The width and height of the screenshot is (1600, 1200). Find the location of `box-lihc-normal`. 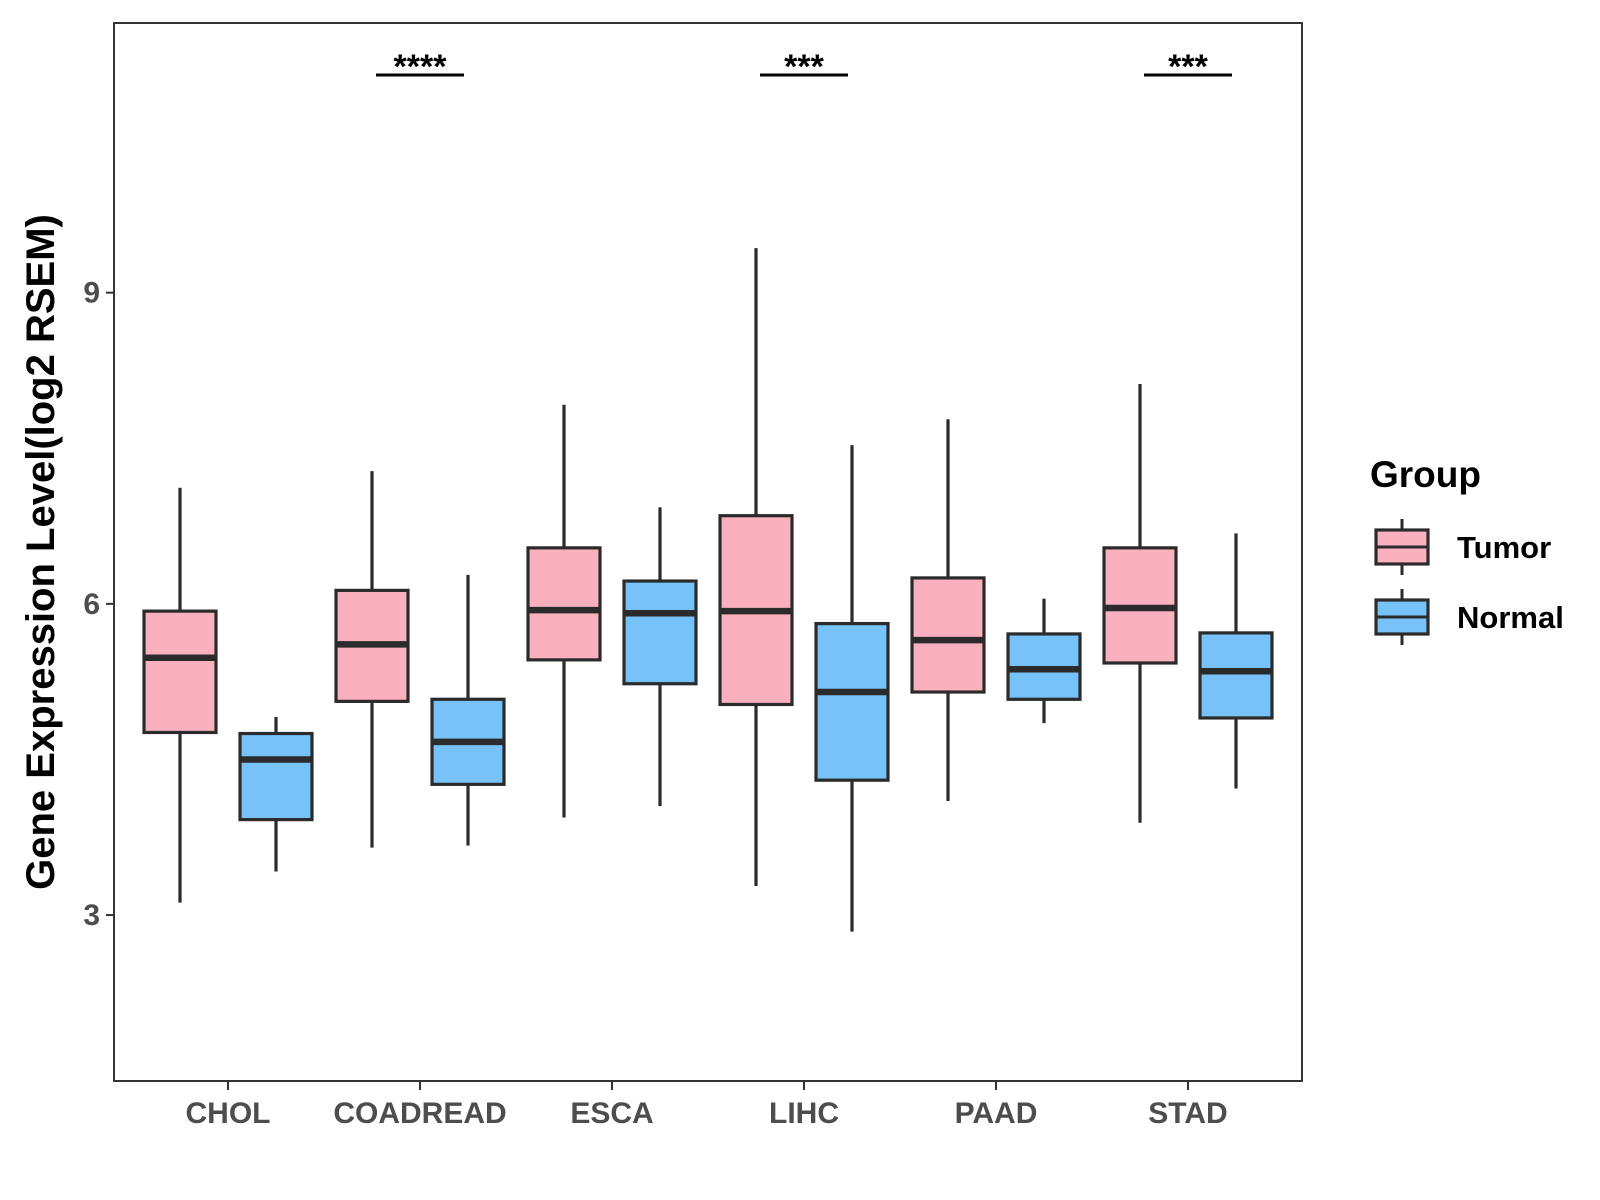

box-lihc-normal is located at coordinates (852, 688).